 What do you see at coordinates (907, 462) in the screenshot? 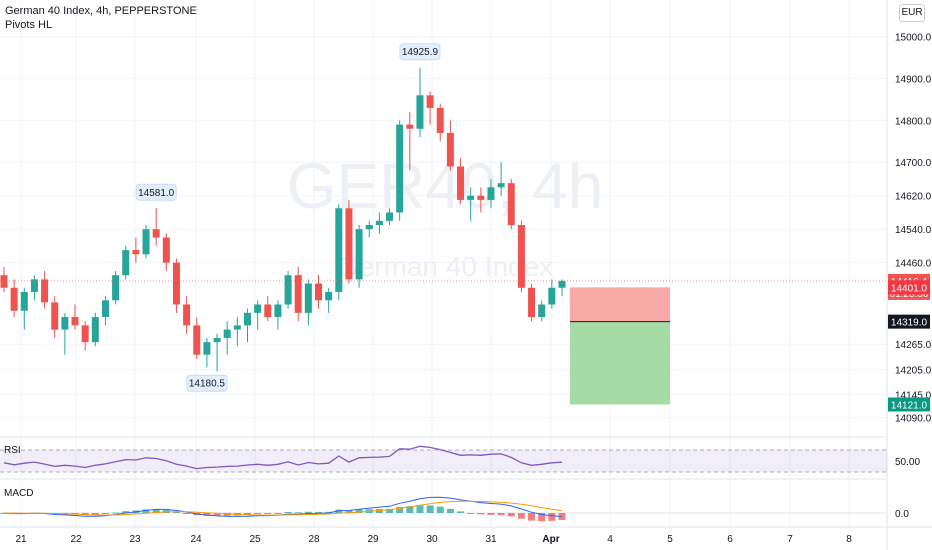
I see `rsi-level: 50.00` at bounding box center [907, 462].